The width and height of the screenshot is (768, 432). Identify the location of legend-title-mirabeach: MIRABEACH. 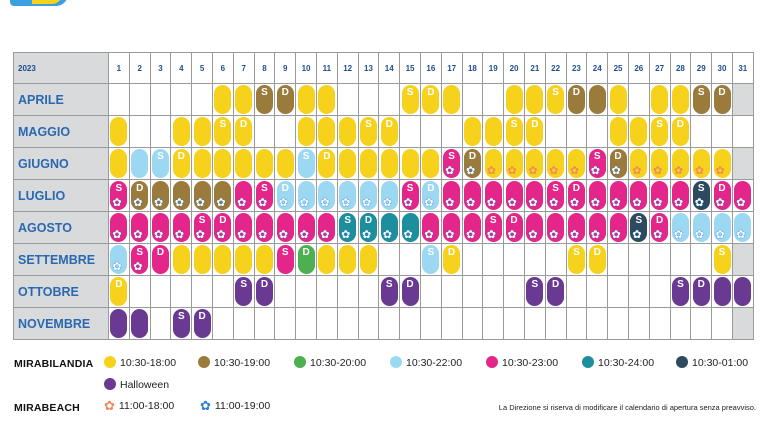
(47, 408).